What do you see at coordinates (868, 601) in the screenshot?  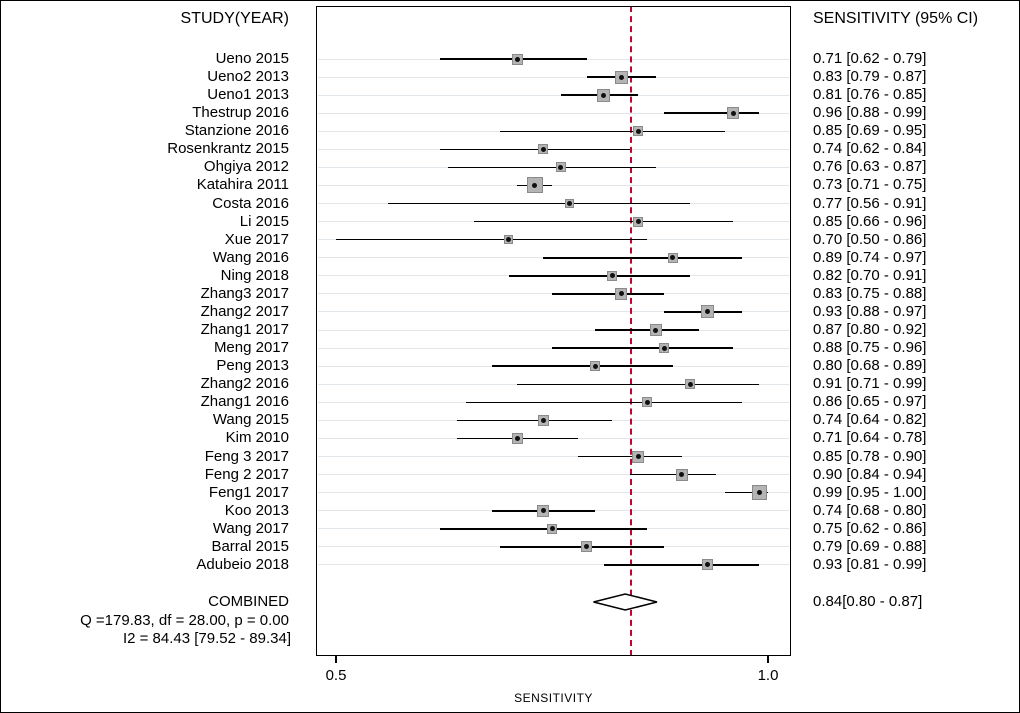 I see `combined-estimate-text: 0.84[0.80 - 0.87]` at bounding box center [868, 601].